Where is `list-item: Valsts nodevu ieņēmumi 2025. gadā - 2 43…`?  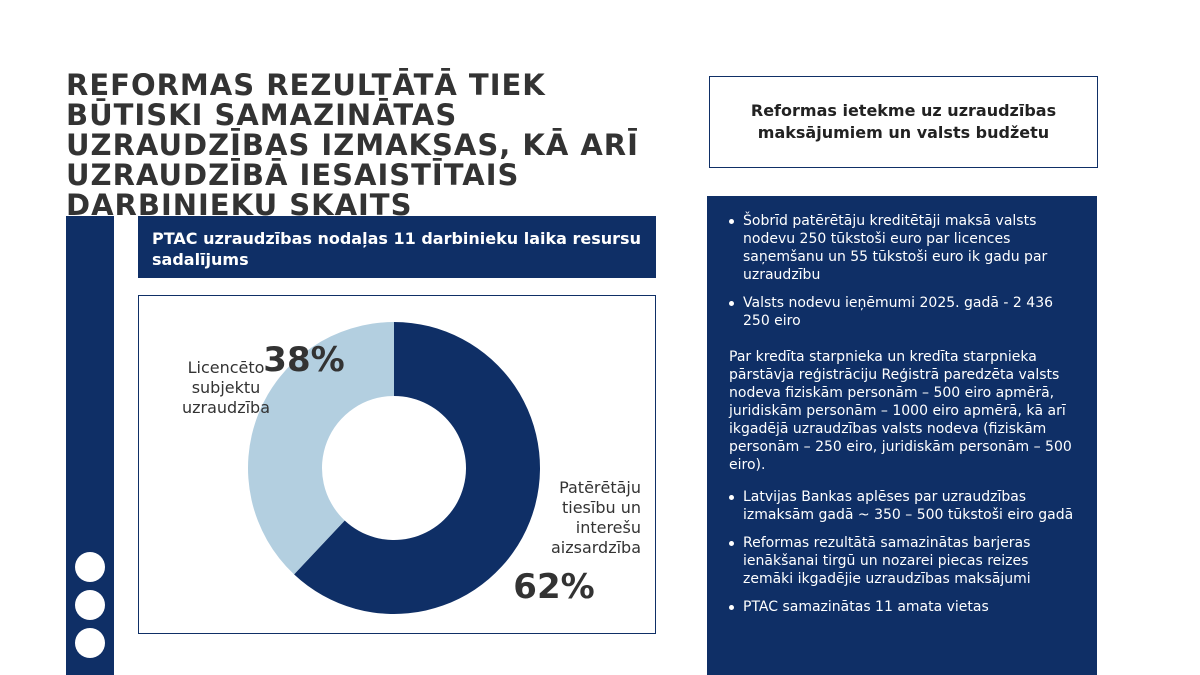 list-item: Valsts nodevu ieņēmumi 2025. gadā - 2 43… is located at coordinates (905, 312).